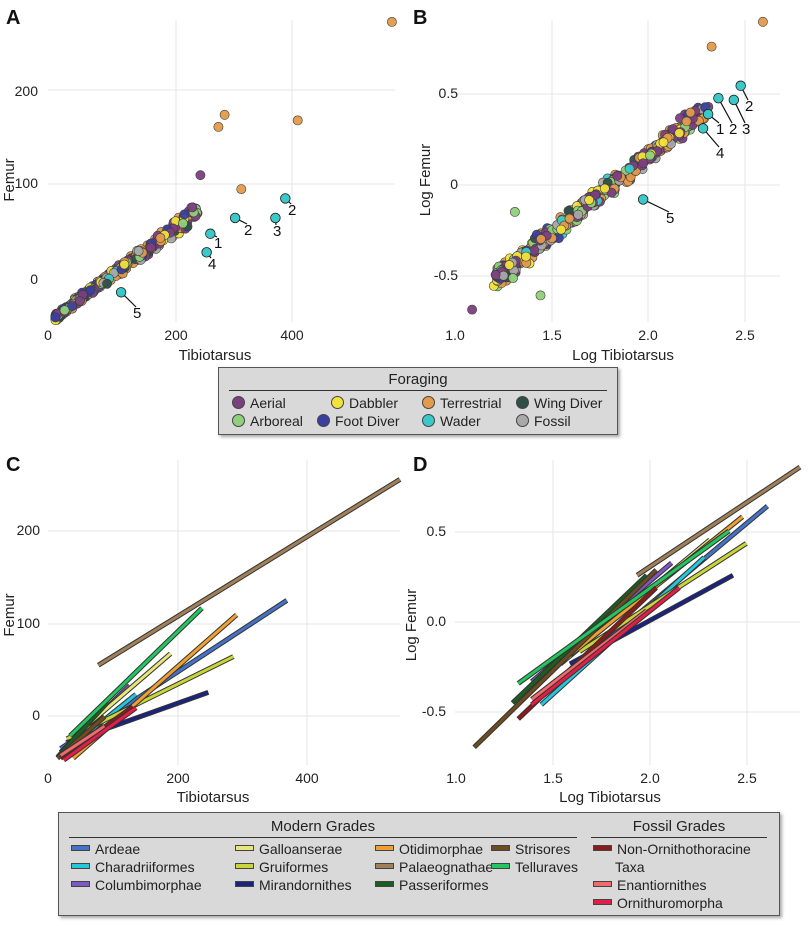 This screenshot has width=809, height=932. Describe the element at coordinates (437, 531) in the screenshot. I see `panel-d-y-tick: 0.5` at that location.